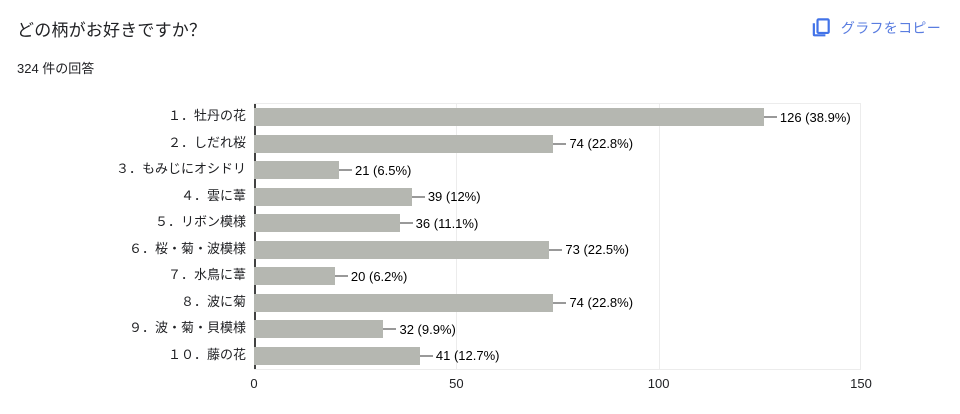  I want to click on bar-row: 39 (12%), so click(557, 197).